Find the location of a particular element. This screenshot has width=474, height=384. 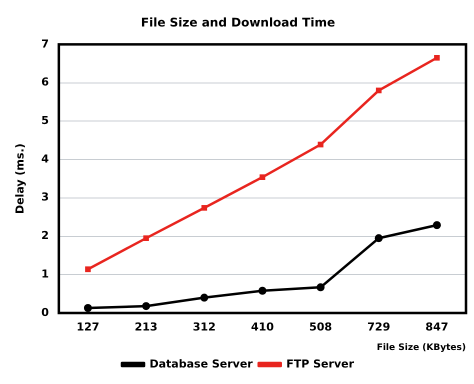

y-tick-label: 7 is located at coordinates (45, 43).